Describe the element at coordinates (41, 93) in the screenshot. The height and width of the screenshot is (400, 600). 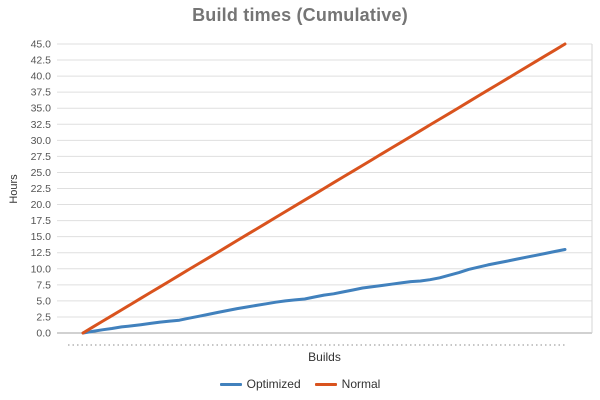
I see `y-tick-label: 37.5` at that location.